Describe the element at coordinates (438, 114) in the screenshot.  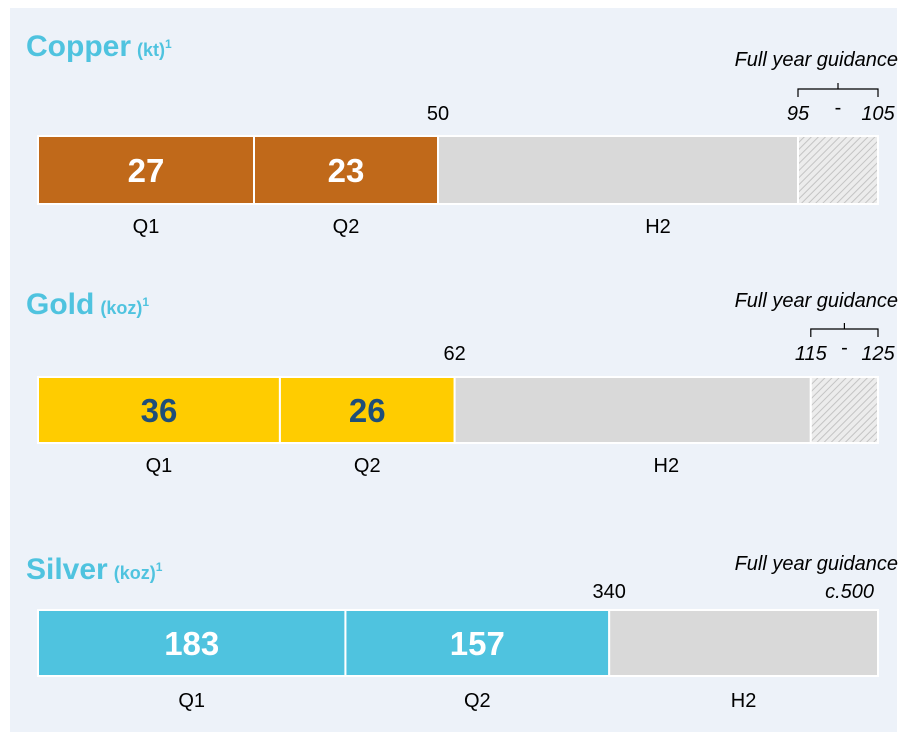
I see `total-label: 50` at that location.